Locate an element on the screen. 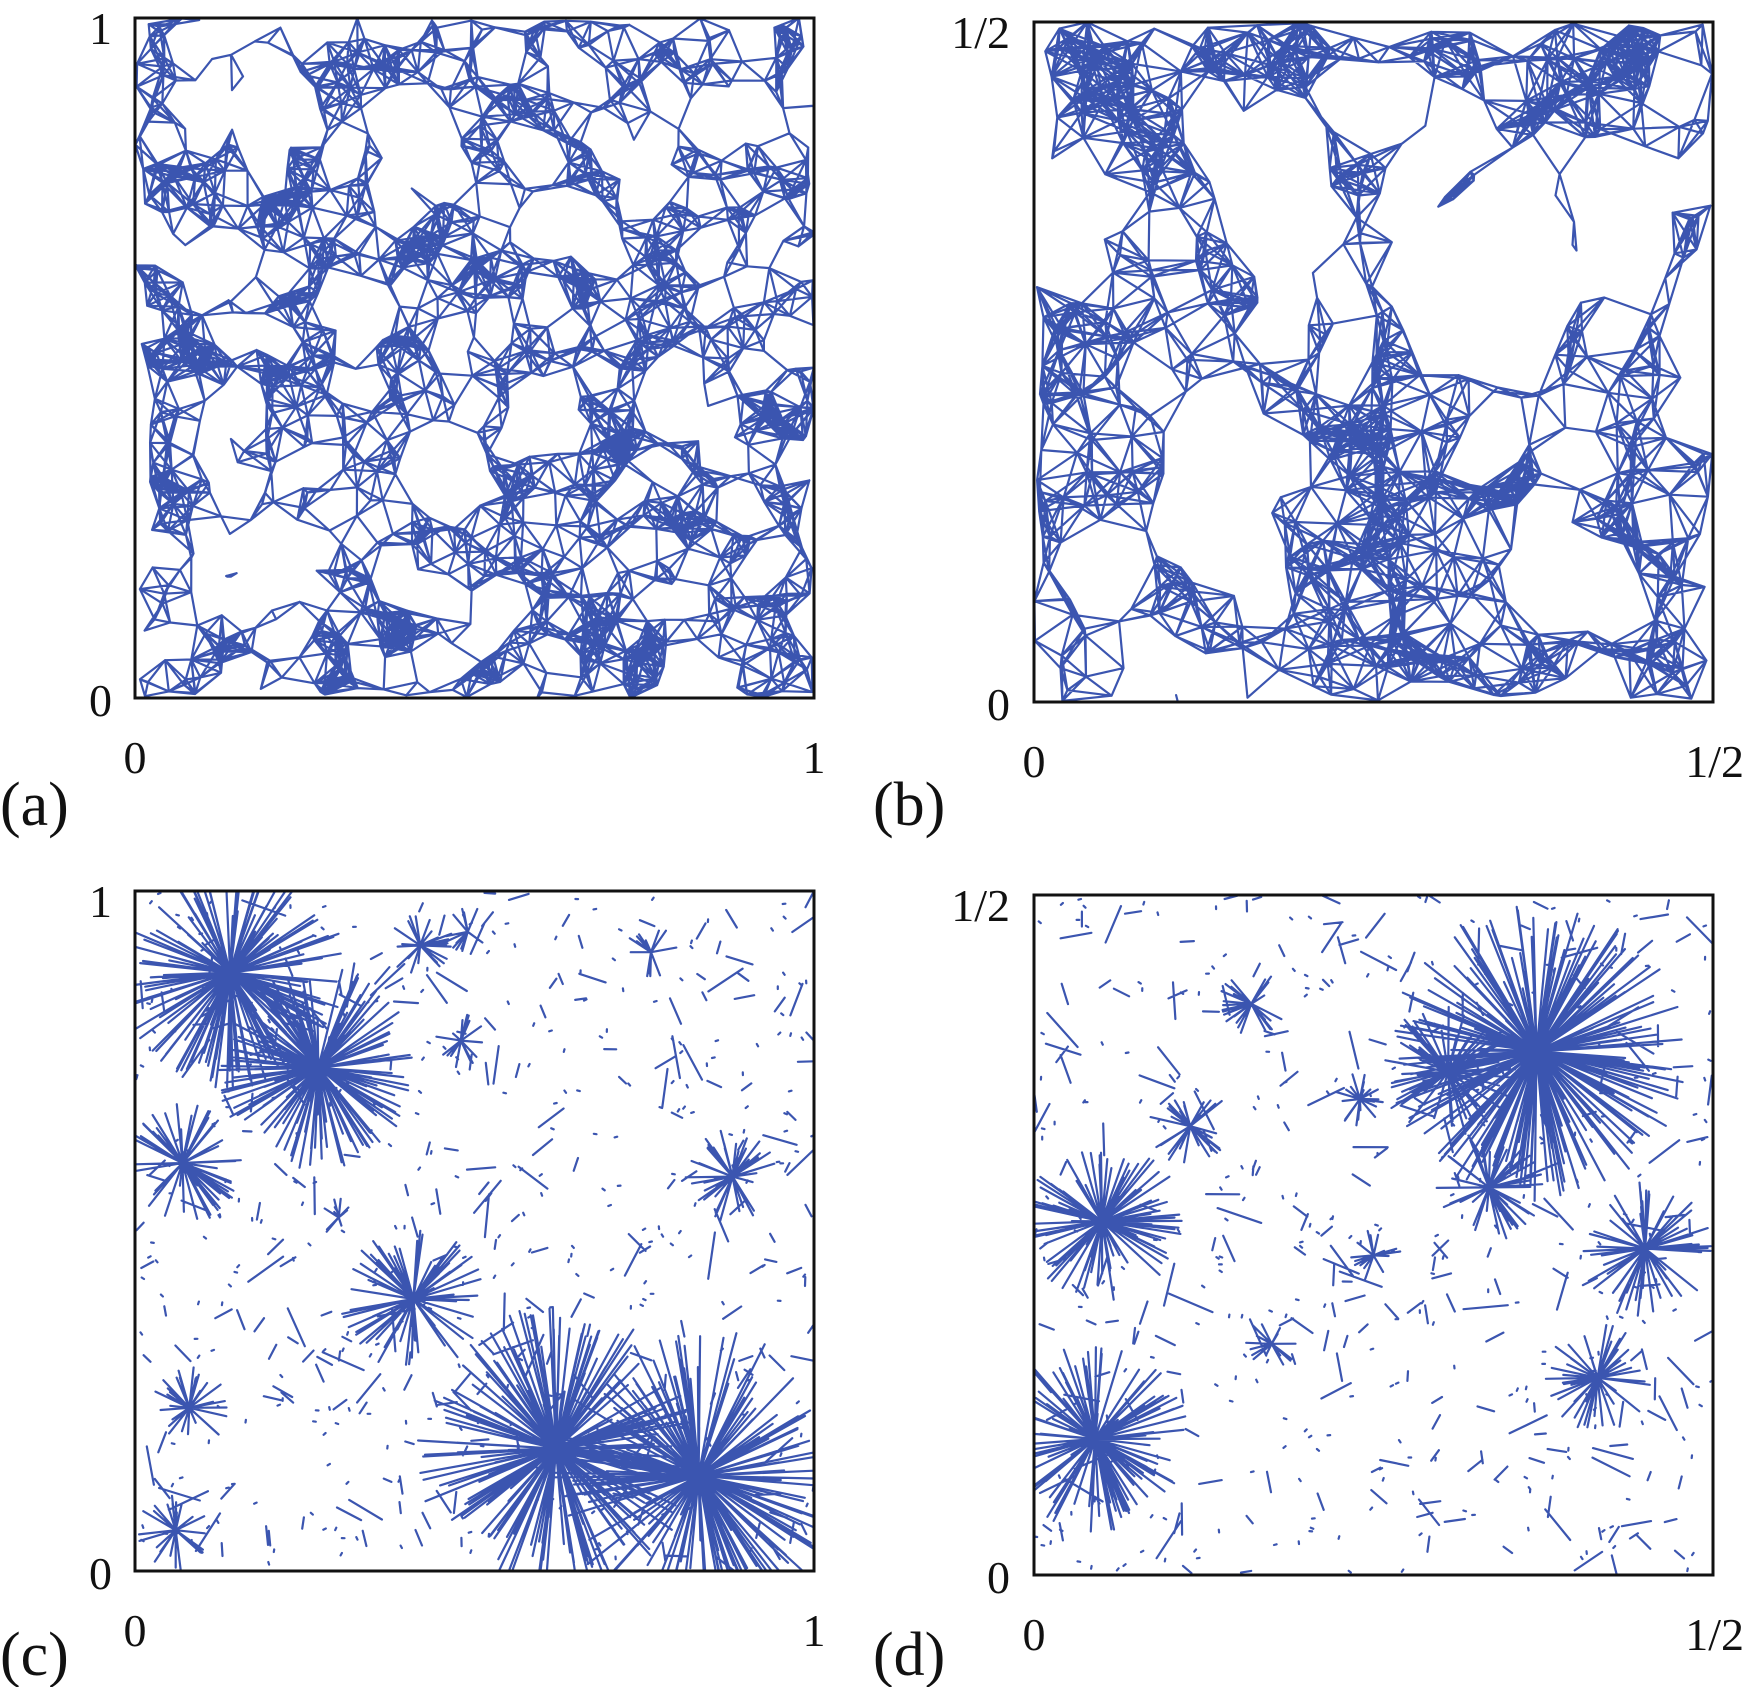 The height and width of the screenshot is (1687, 1746). panel-b-label: (b) is located at coordinates (909, 805).